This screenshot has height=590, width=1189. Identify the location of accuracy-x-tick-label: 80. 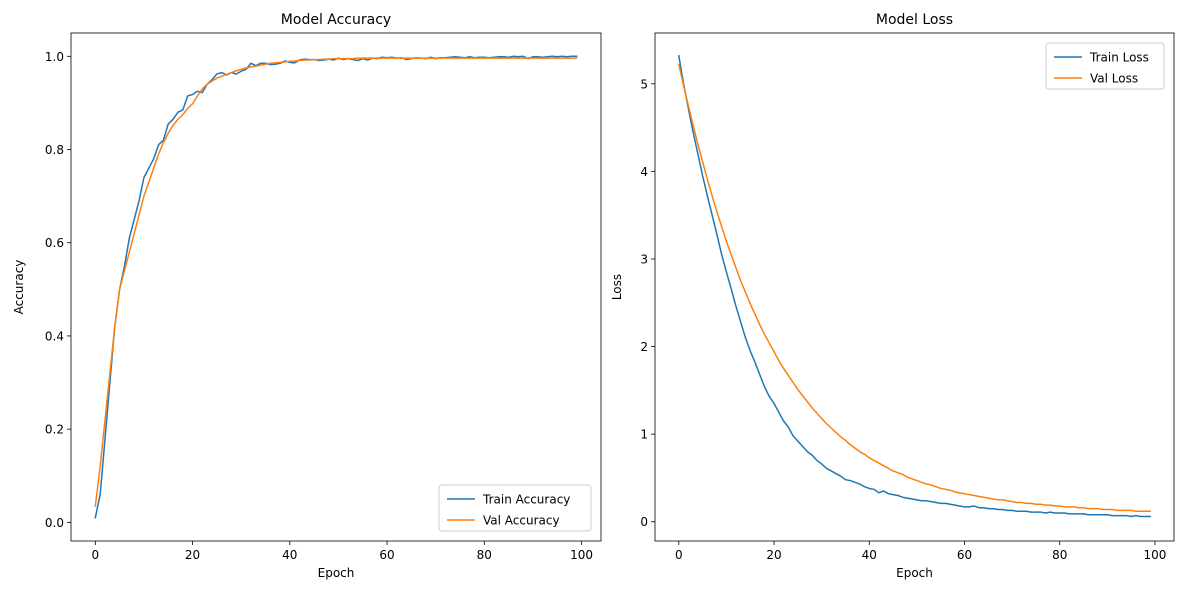
(484, 555).